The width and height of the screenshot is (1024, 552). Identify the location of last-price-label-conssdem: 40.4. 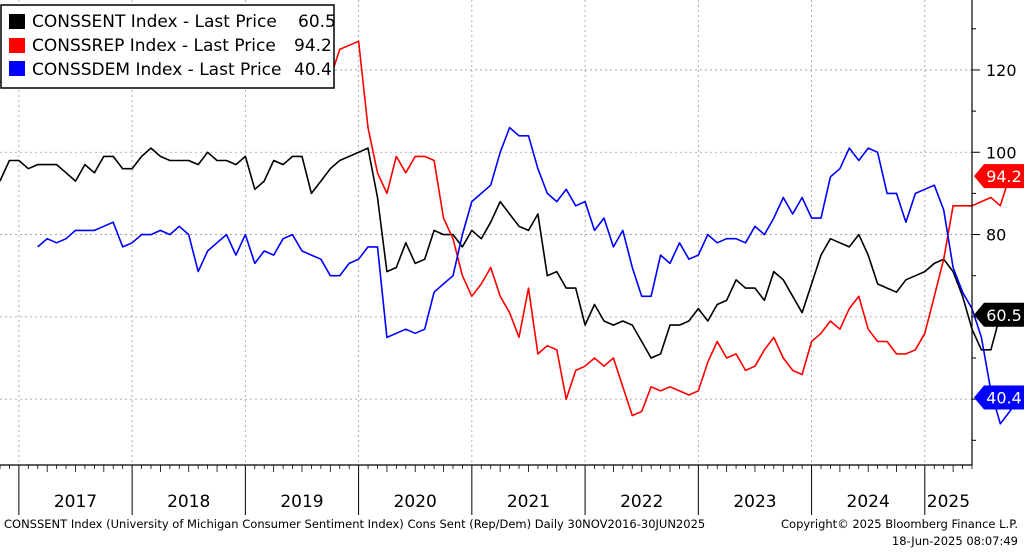
(1004, 398).